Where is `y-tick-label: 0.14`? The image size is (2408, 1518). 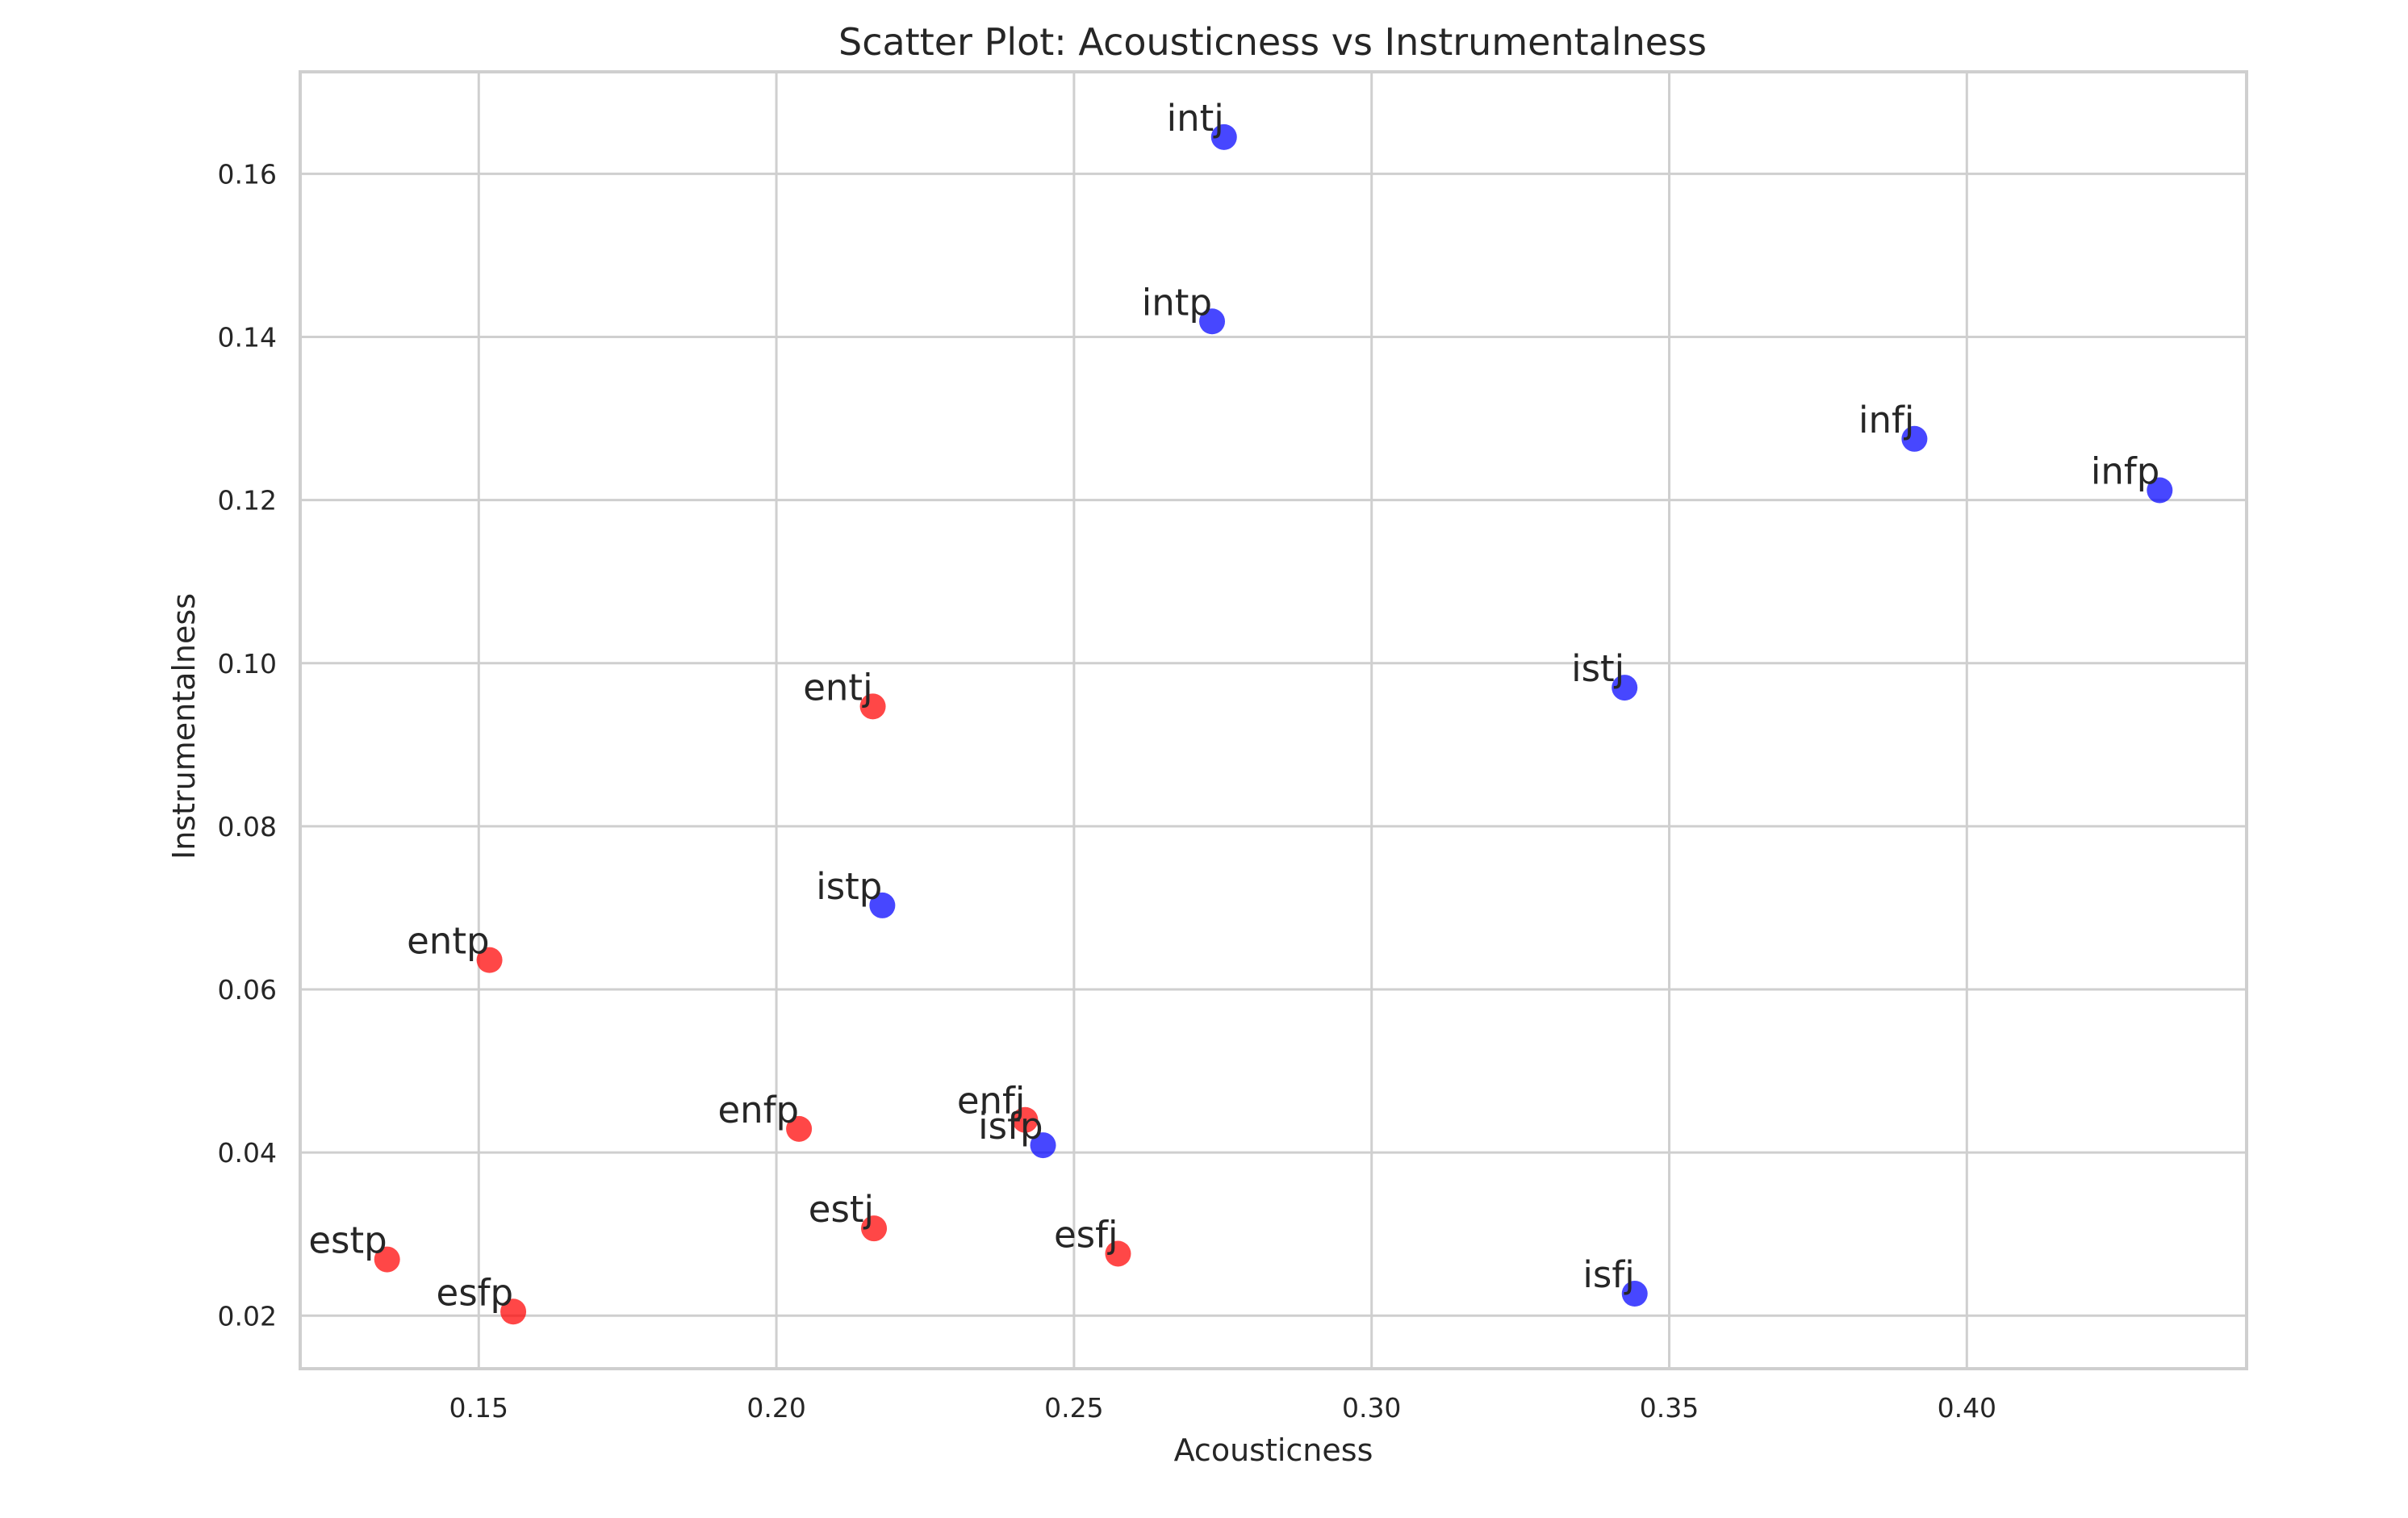
y-tick-label: 0.14 is located at coordinates (247, 337).